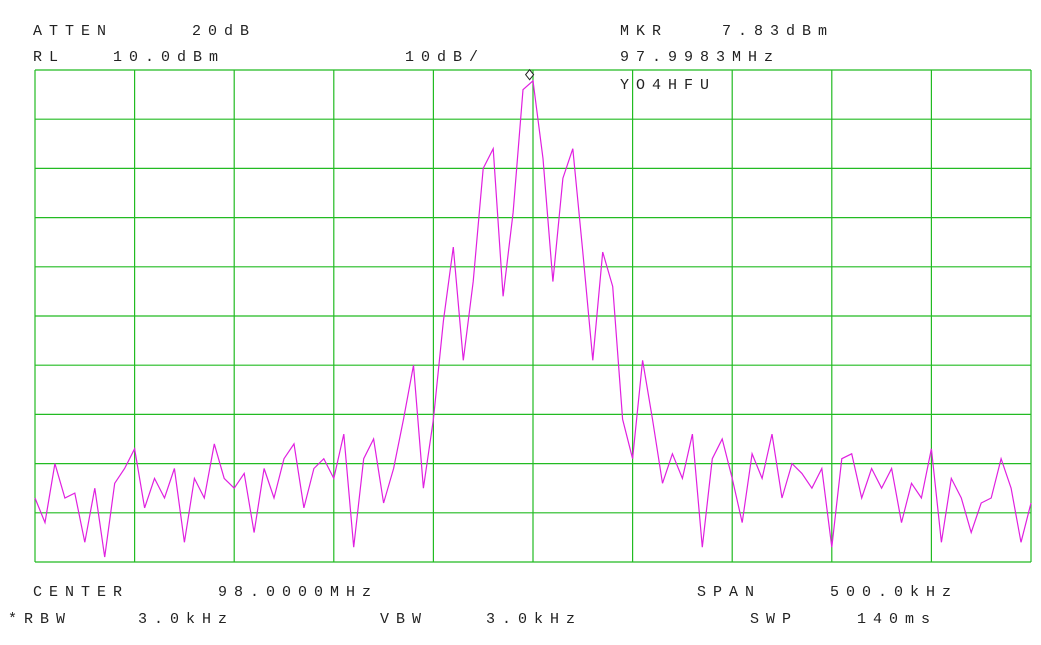 The image size is (1041, 645). I want to click on status-text: 140ms, so click(897, 619).